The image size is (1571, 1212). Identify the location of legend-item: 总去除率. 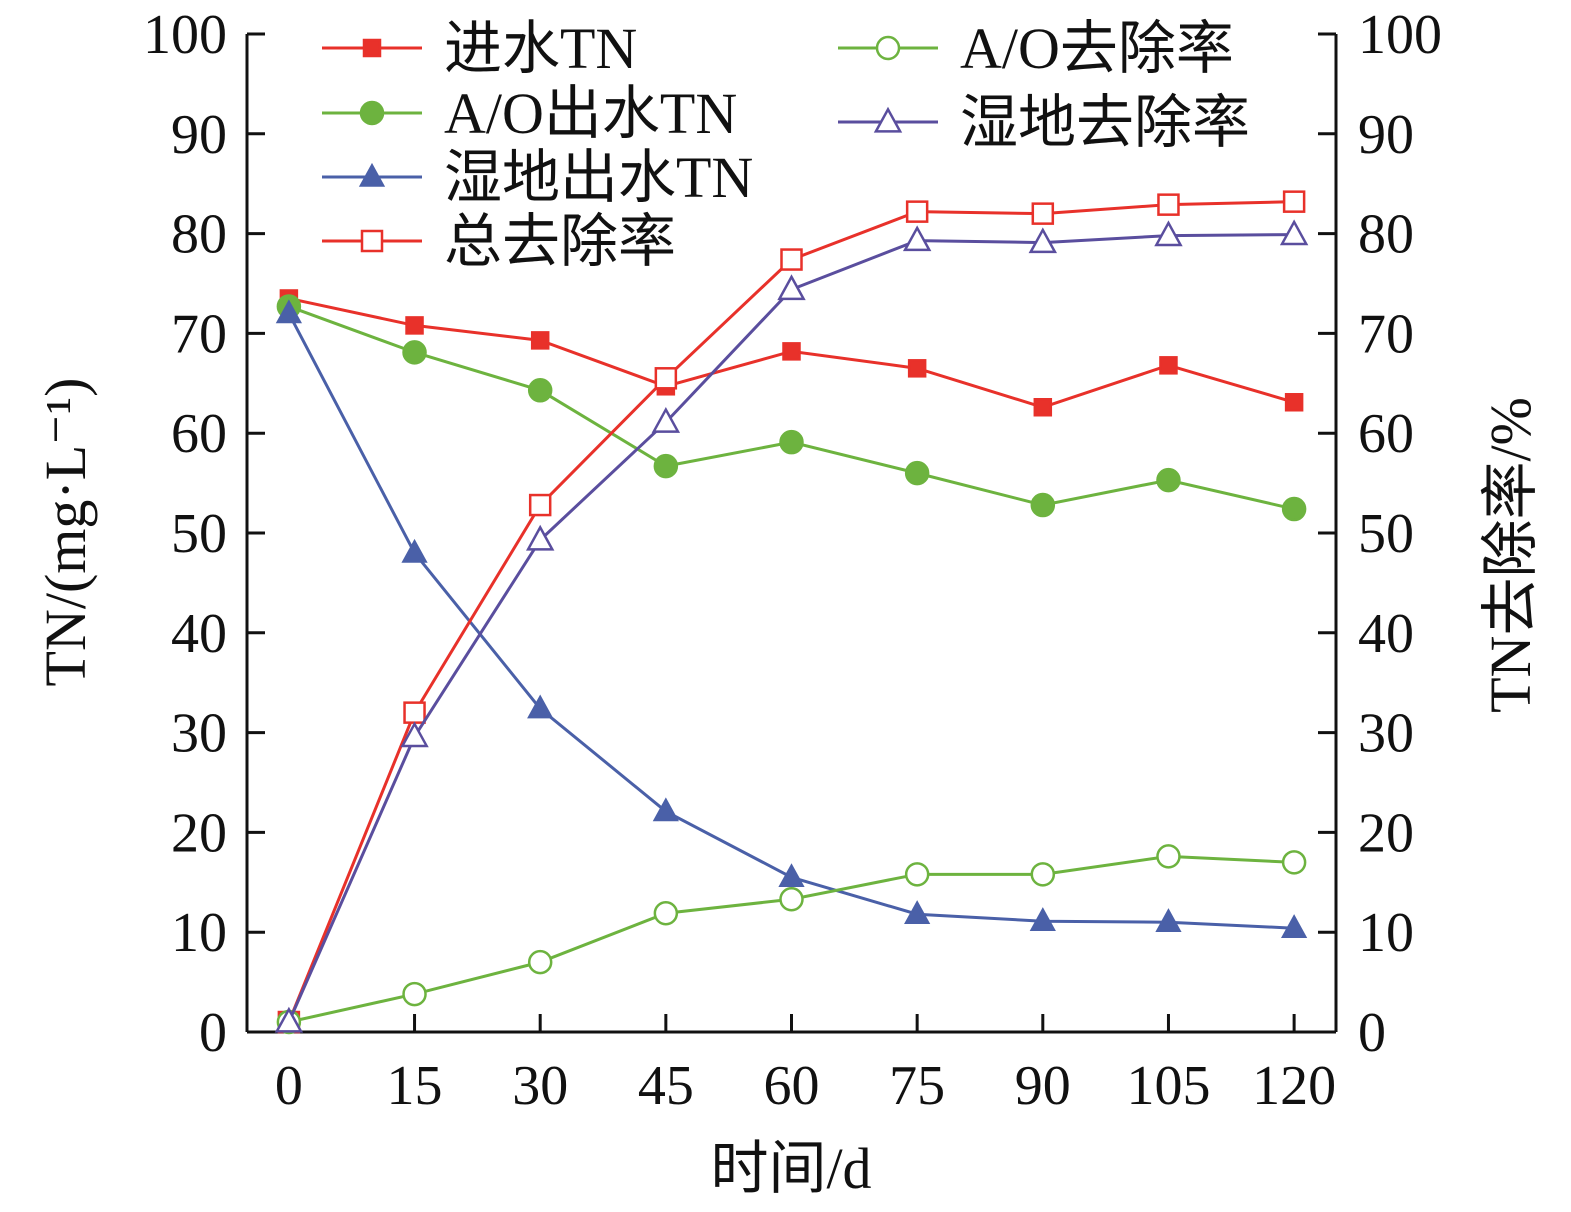
(499, 241).